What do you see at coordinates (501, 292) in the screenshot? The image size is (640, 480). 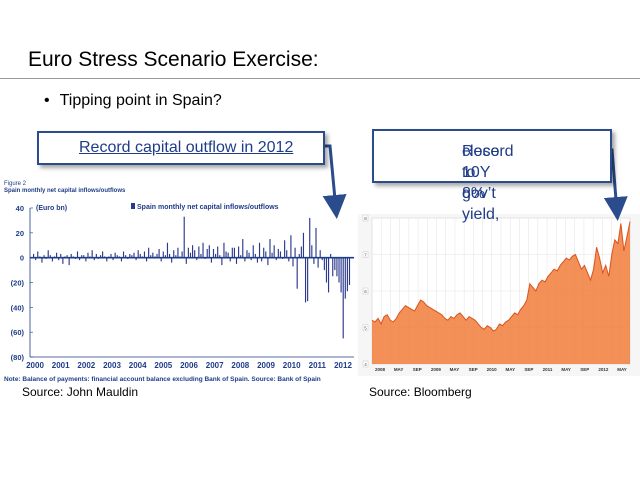 I see `yield-area` at bounding box center [501, 292].